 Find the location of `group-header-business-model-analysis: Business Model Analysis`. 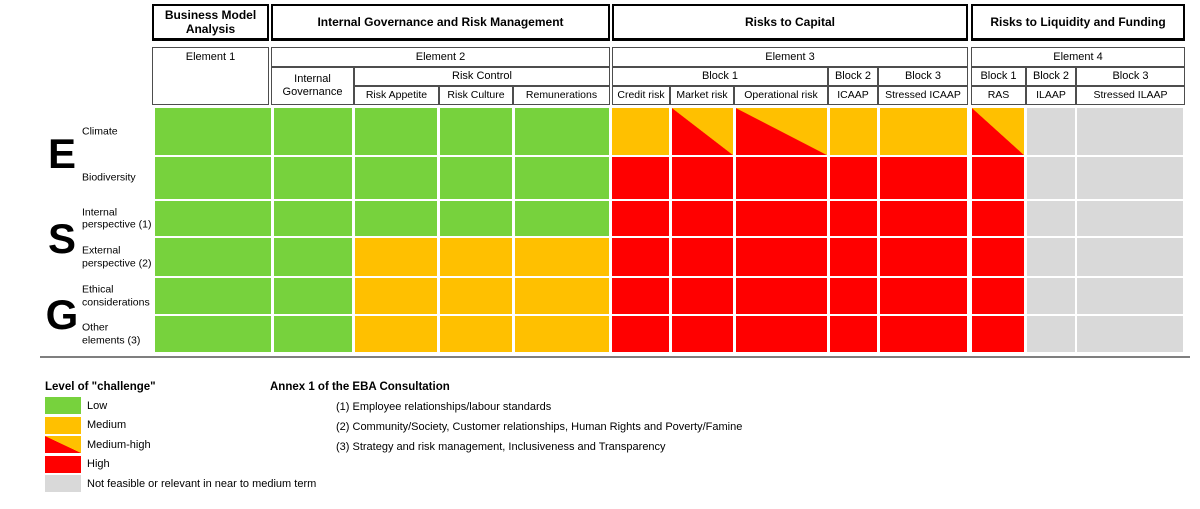

group-header-business-model-analysis: Business Model Analysis is located at coordinates (210, 22).